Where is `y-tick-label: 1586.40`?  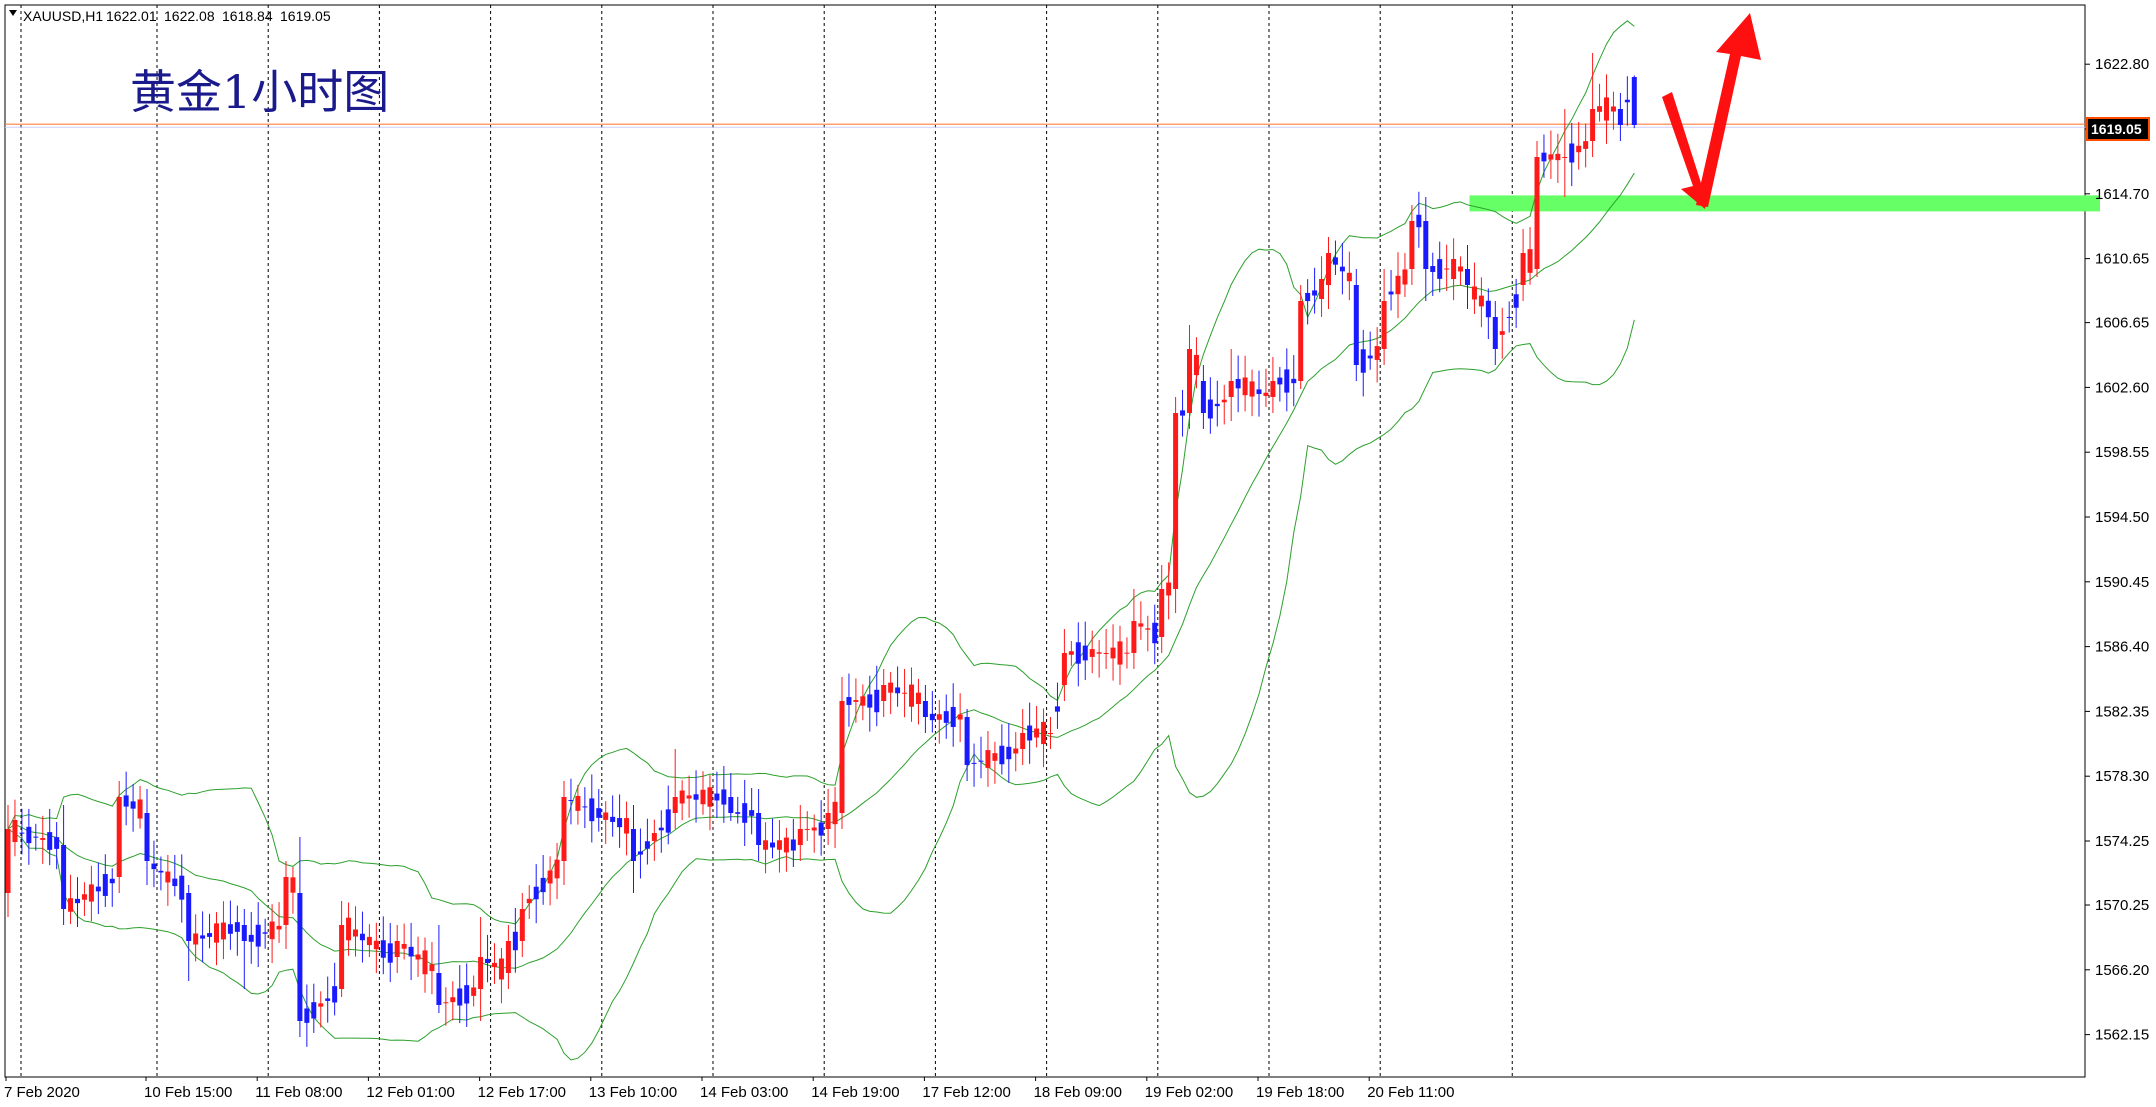 y-tick-label: 1586.40 is located at coordinates (2122, 647).